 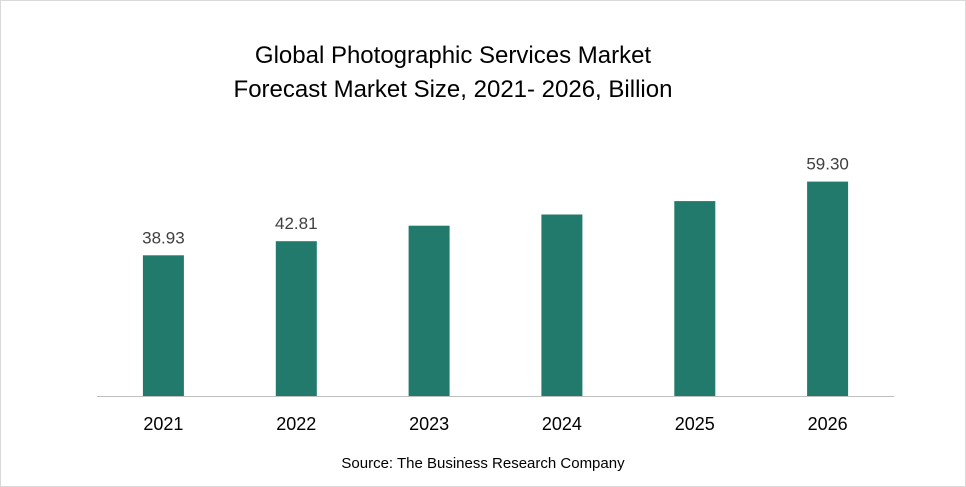 What do you see at coordinates (828, 424) in the screenshot?
I see `x-tick-label-2026: 2026` at bounding box center [828, 424].